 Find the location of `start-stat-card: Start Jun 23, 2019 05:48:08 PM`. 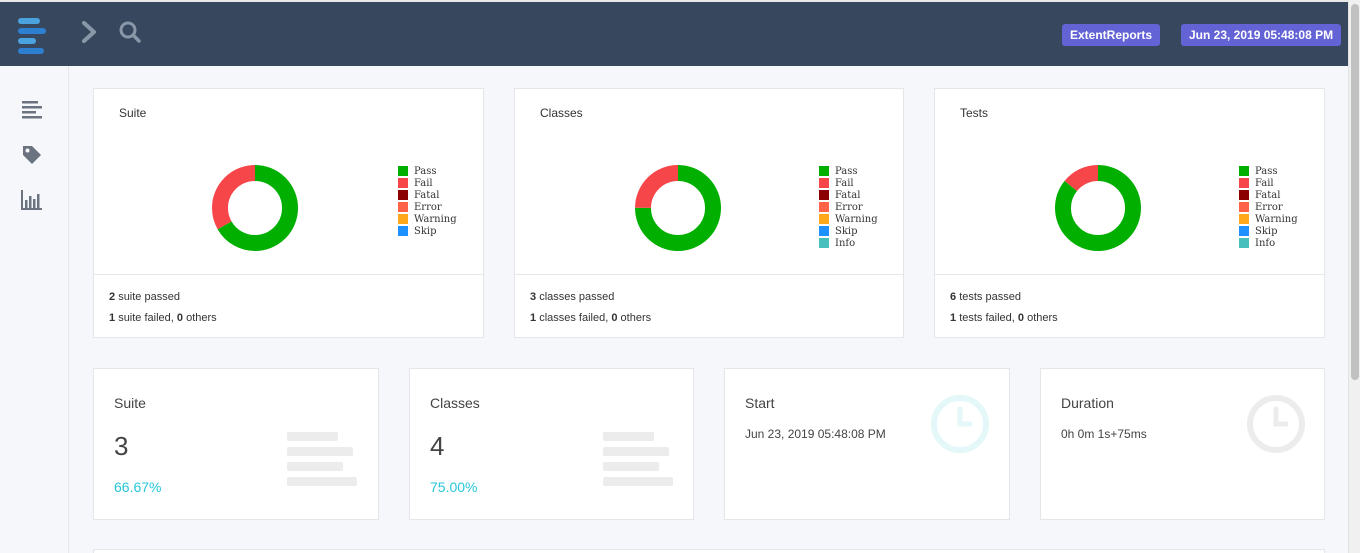

start-stat-card: Start Jun 23, 2019 05:48:08 PM is located at coordinates (867, 444).